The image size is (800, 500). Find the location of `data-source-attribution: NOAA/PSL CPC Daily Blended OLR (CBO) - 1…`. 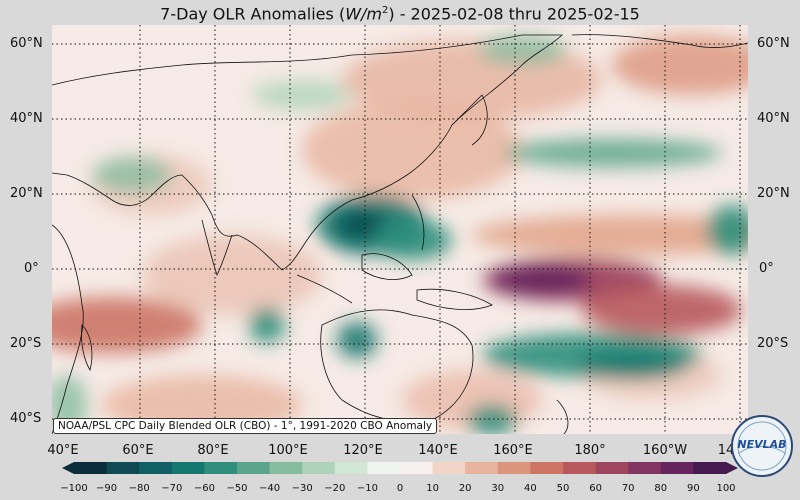

data-source-attribution: NOAA/PSL CPC Daily Blended OLR (CBO) - 1… is located at coordinates (245, 426).